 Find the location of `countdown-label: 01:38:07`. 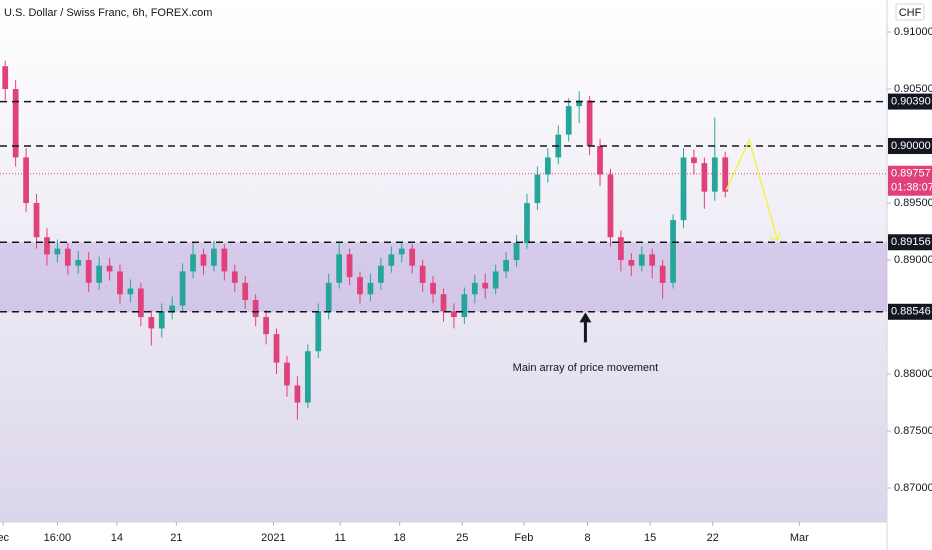

countdown-label: 01:38:07 is located at coordinates (911, 188).